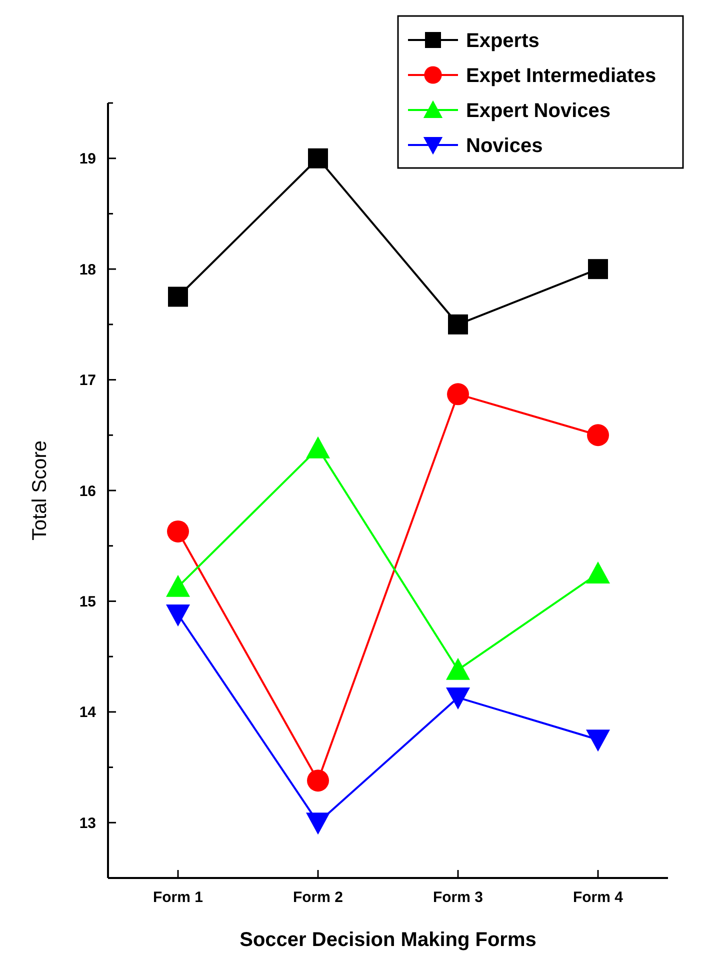 The height and width of the screenshot is (967, 728). What do you see at coordinates (318, 897) in the screenshot?
I see `x-tick-label: Form 2` at bounding box center [318, 897].